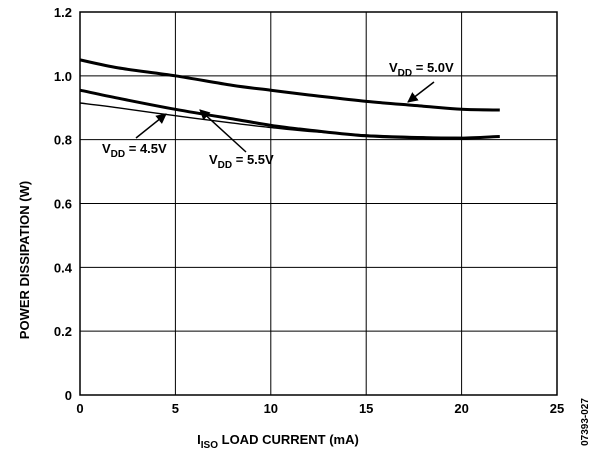 The width and height of the screenshot is (597, 453). Describe the element at coordinates (134, 136) in the screenshot. I see `annotation-vdd-4-5v: VDD = 4.5V` at that location.